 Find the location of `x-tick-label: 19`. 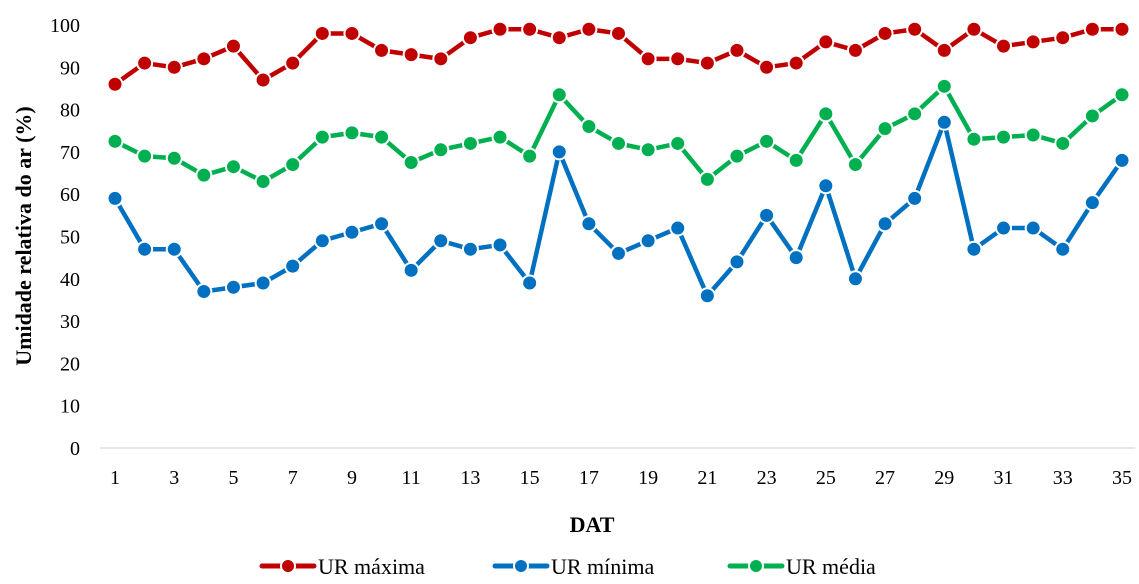

x-tick-label: 19 is located at coordinates (648, 478).